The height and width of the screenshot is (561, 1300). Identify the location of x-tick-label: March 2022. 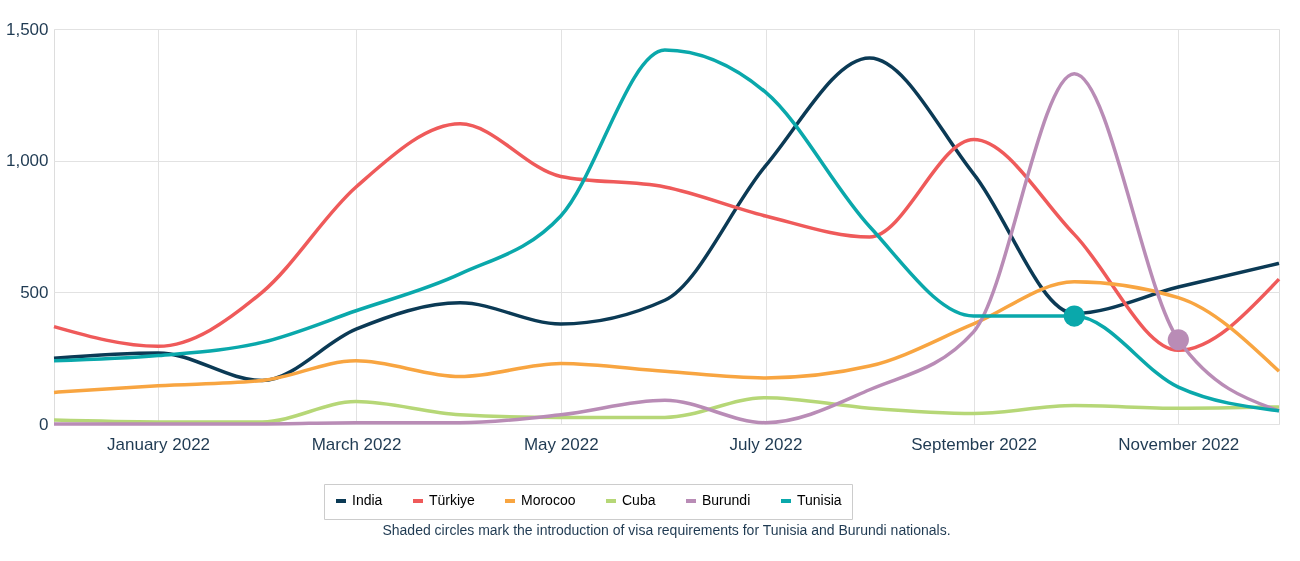
(356, 444).